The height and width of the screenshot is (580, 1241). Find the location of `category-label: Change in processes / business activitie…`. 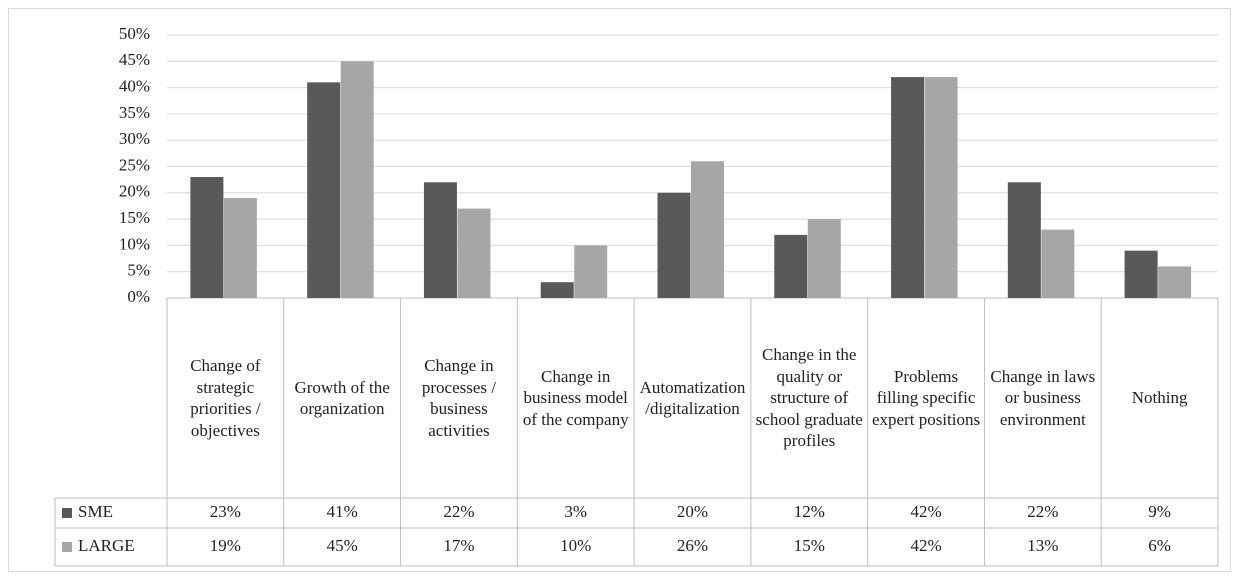

category-label: Change in processes / business activitie… is located at coordinates (458, 398).